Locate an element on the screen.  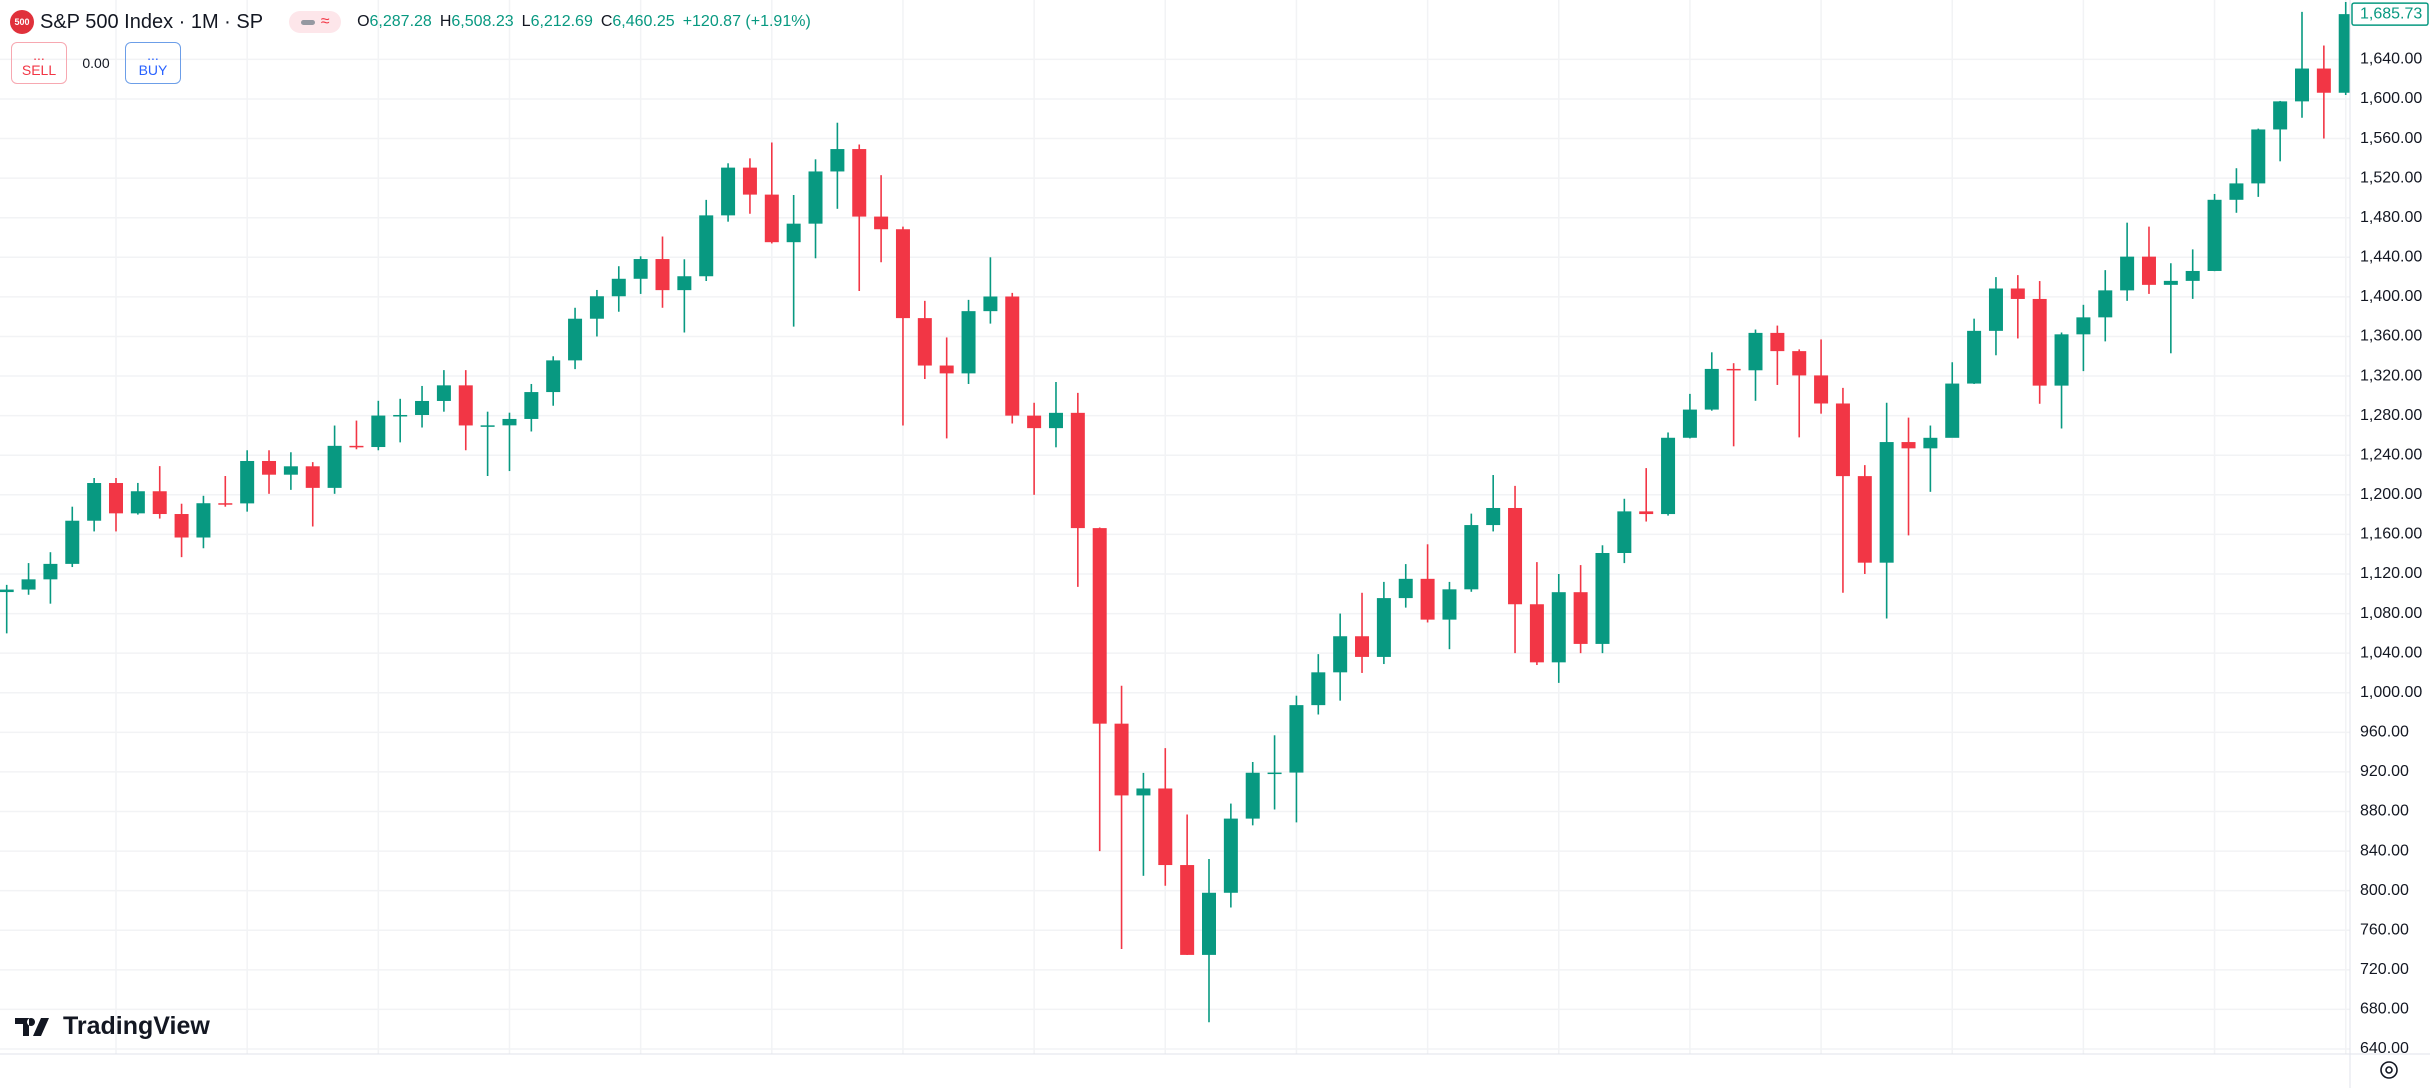
ohlc-key: C is located at coordinates (606, 21).